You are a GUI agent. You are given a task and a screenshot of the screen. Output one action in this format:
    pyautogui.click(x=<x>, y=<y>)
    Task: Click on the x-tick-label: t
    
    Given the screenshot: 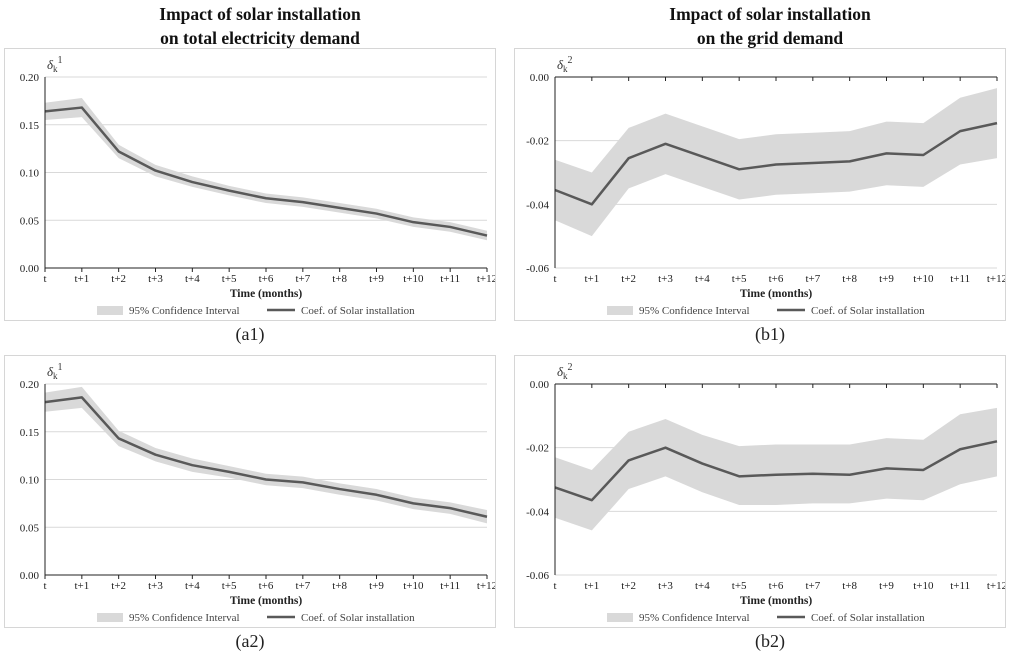 What is the action you would take?
    pyautogui.click(x=554, y=586)
    